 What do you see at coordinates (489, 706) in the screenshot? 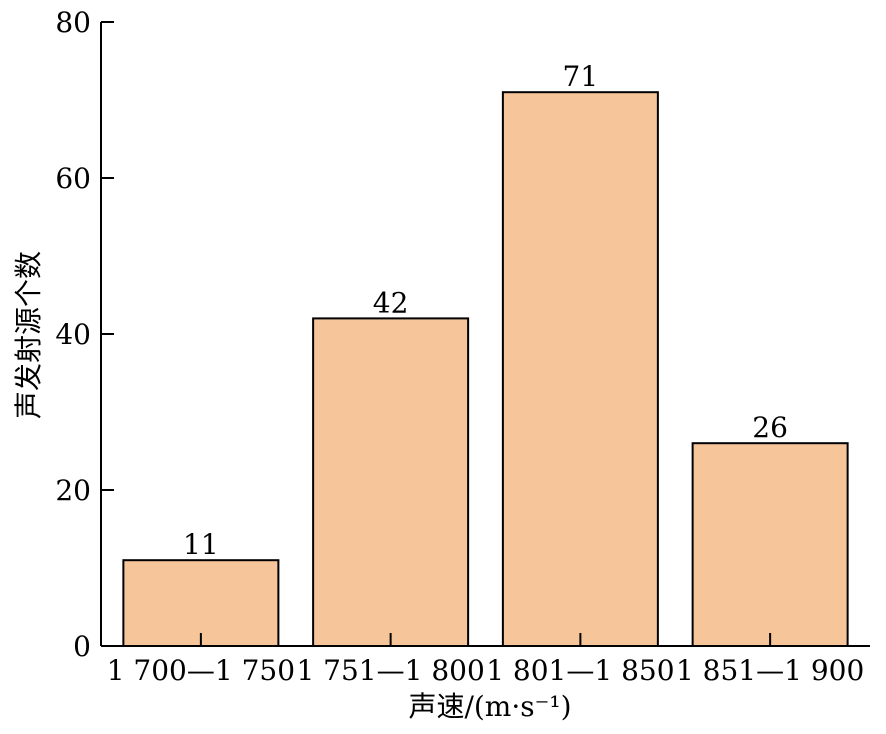
I see `x-axis-title: 声速/(m·s⁻¹)` at bounding box center [489, 706].